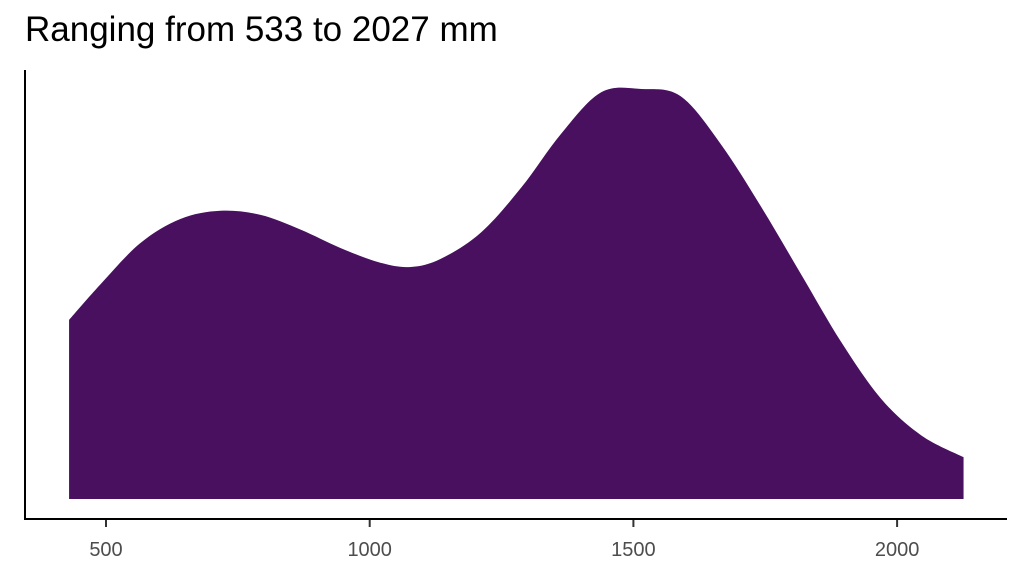 This screenshot has width=1024, height=576. What do you see at coordinates (633, 550) in the screenshot?
I see `x-tick-label: 1500` at bounding box center [633, 550].